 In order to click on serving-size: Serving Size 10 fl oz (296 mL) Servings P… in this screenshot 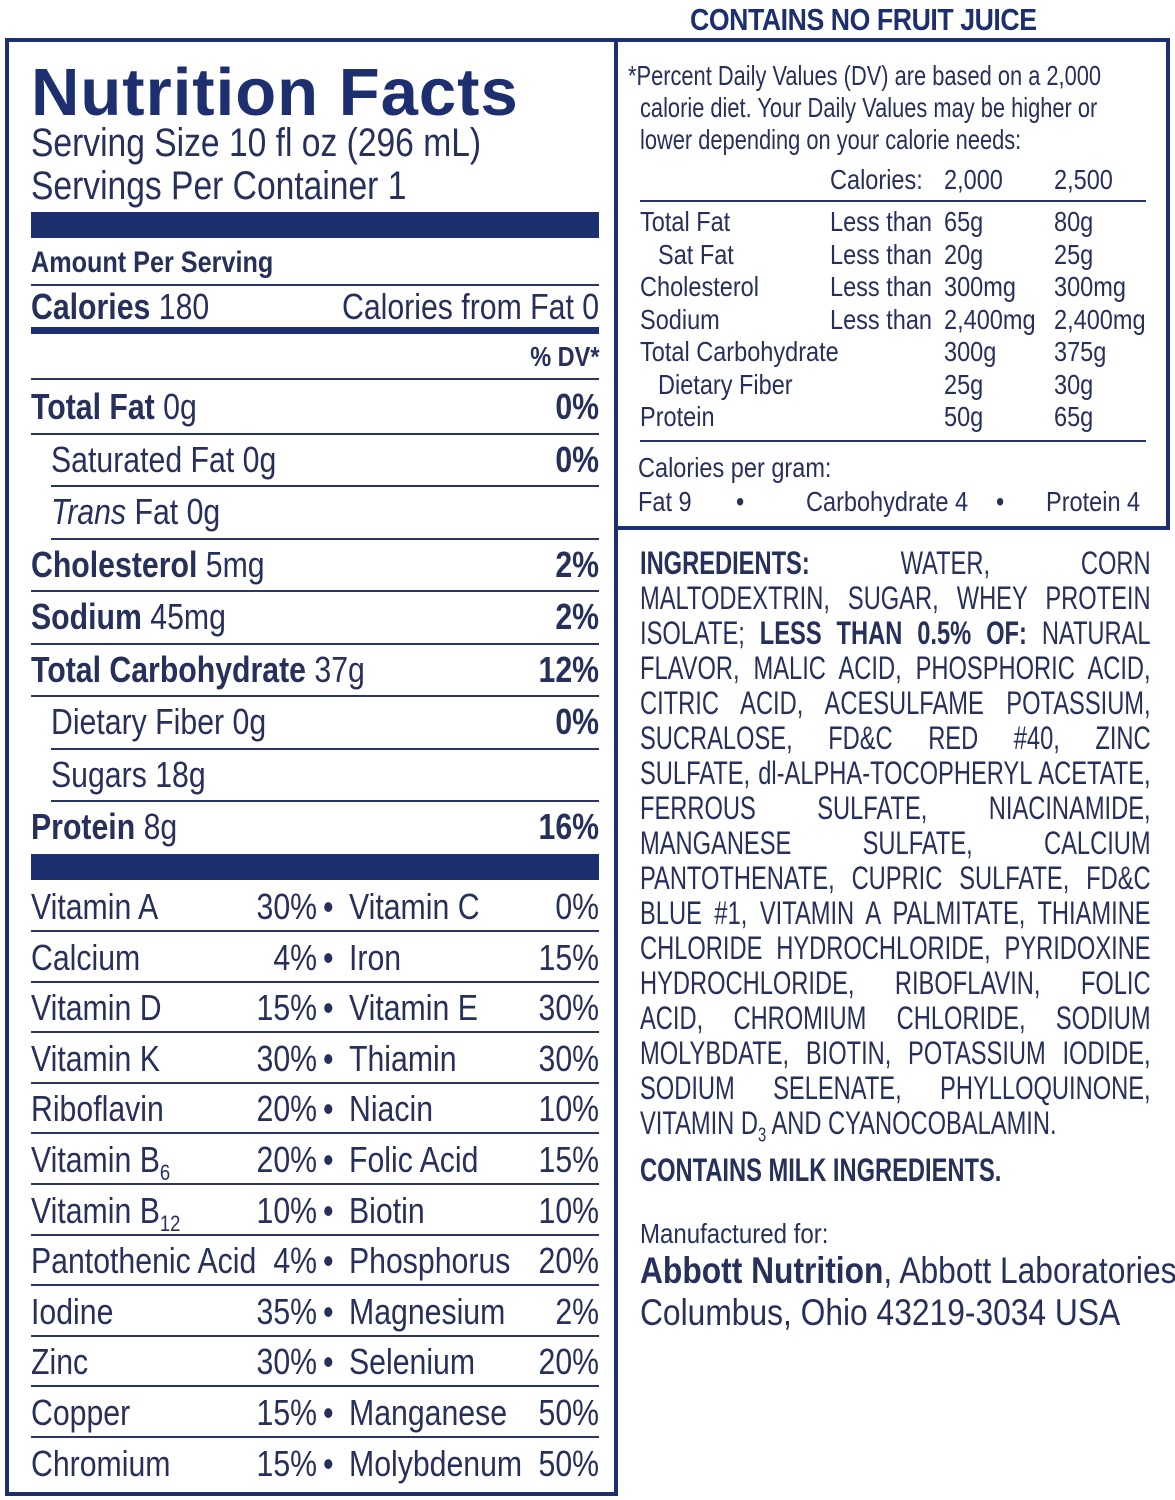, I will do `click(256, 164)`.